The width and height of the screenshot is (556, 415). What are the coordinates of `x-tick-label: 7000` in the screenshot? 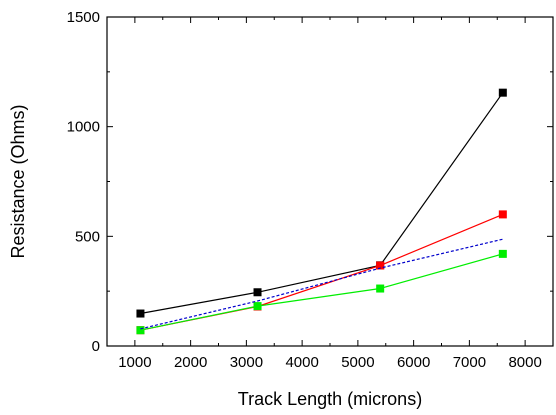 It's located at (469, 362).